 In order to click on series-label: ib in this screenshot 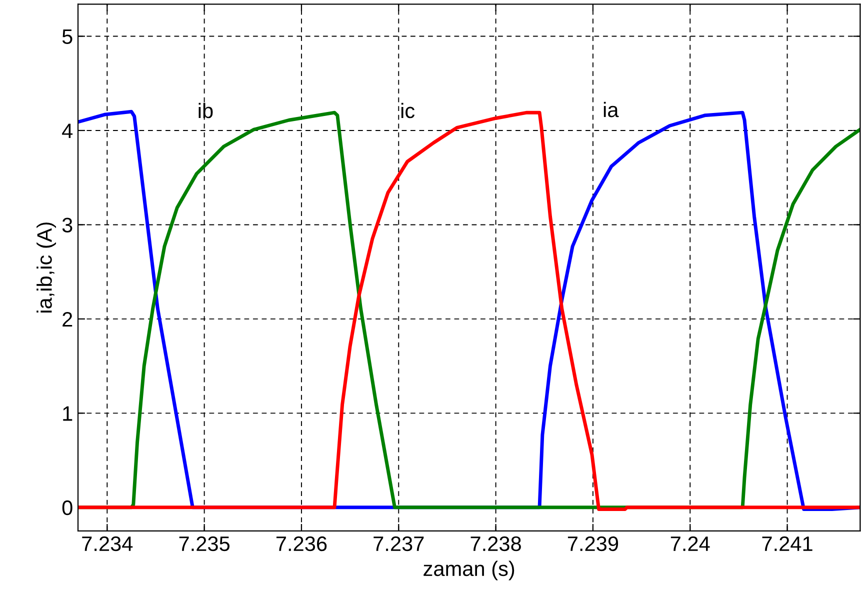, I will do `click(205, 110)`.